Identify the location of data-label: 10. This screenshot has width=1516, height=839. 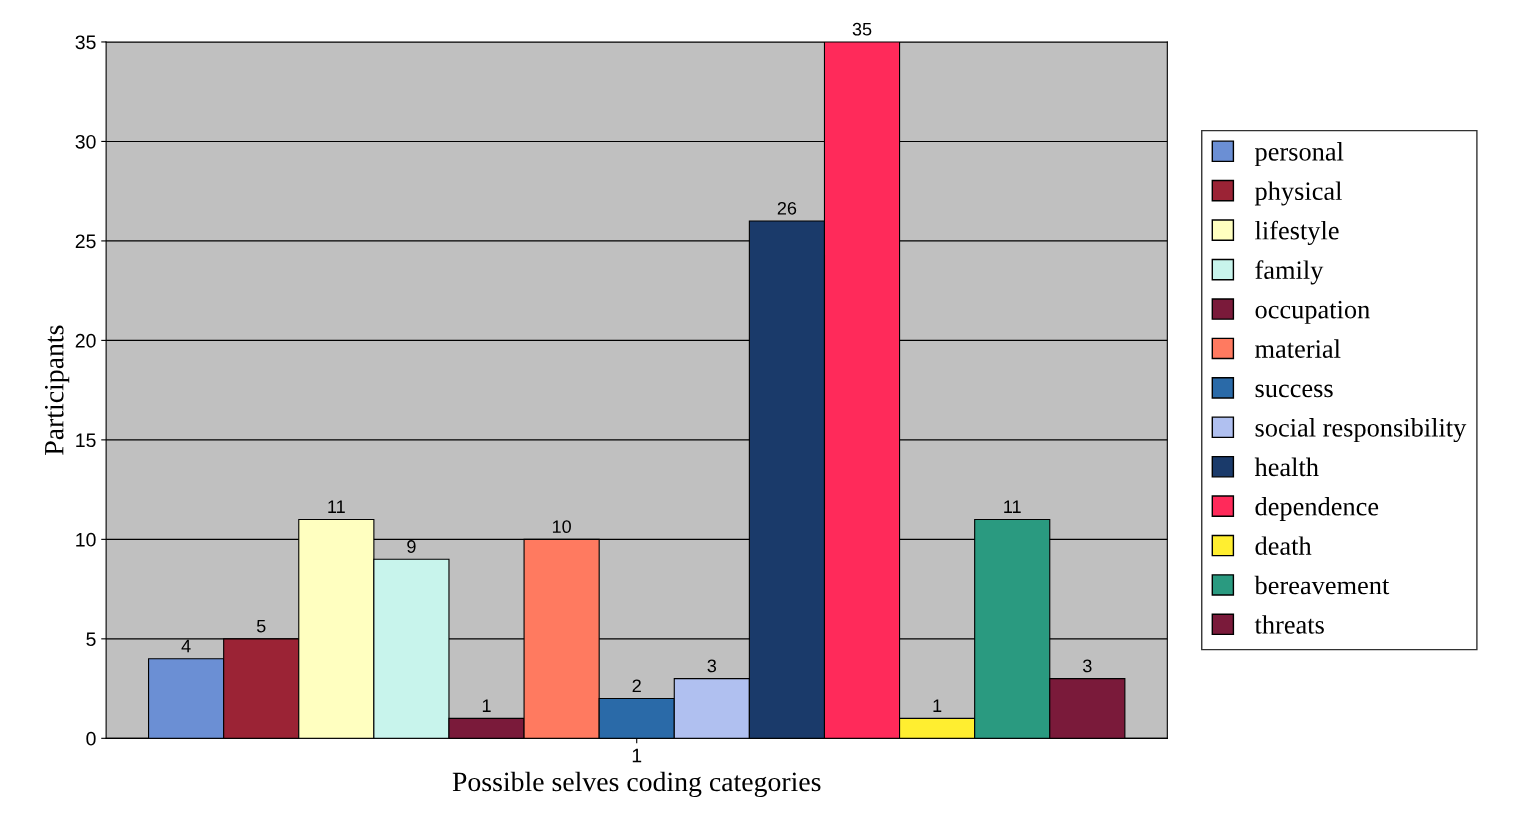
(561, 527).